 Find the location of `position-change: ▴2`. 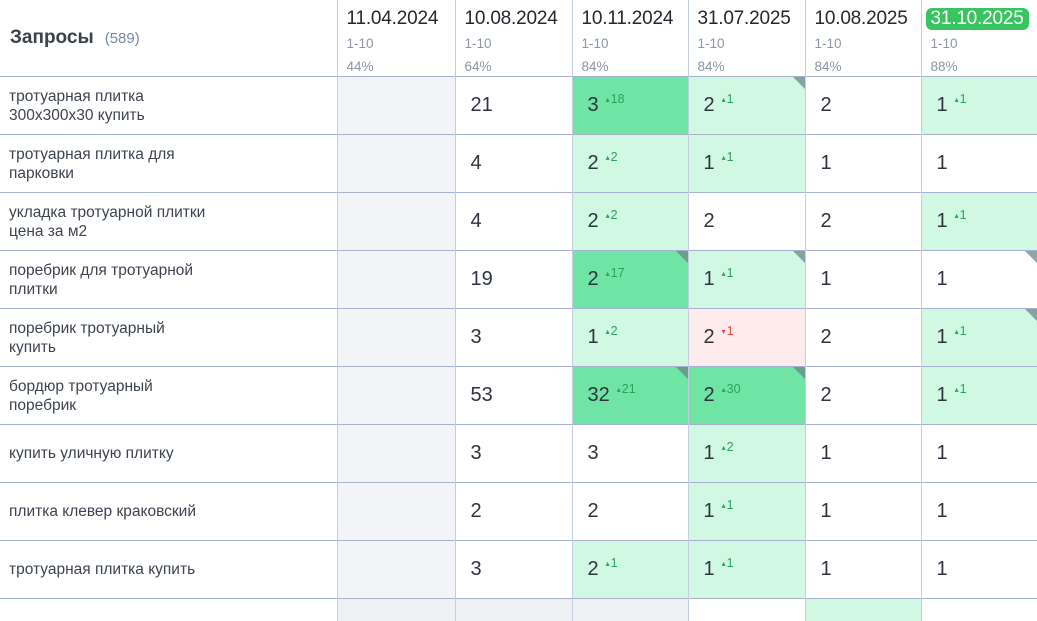

position-change: ▴2 is located at coordinates (728, 447).